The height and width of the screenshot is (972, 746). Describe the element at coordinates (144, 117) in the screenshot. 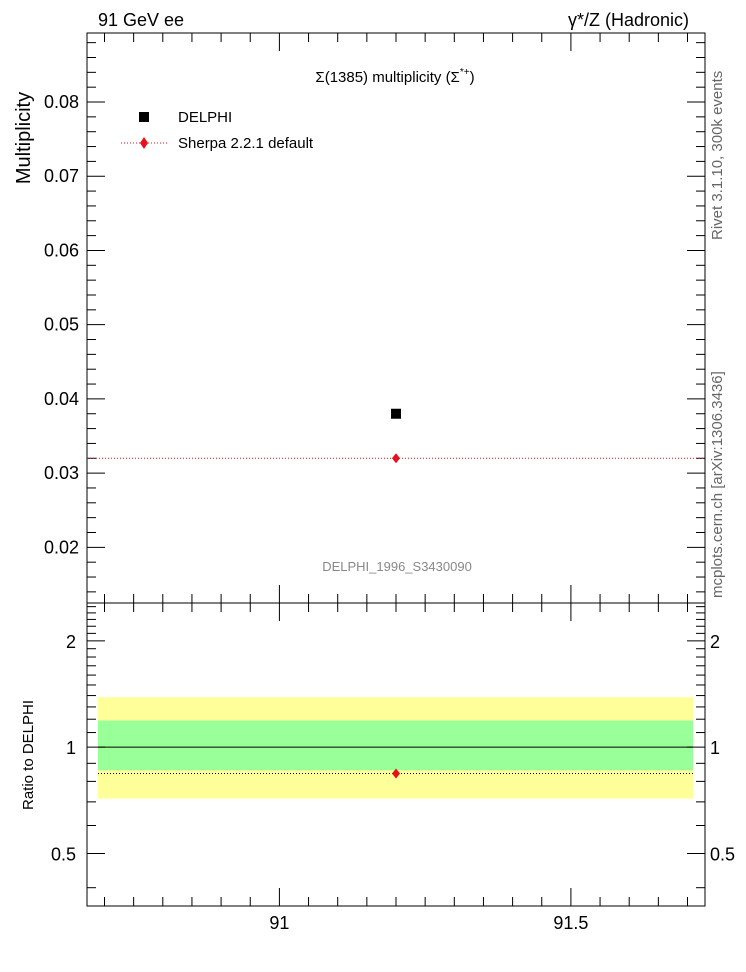

I see `legend-delphi-marker` at that location.